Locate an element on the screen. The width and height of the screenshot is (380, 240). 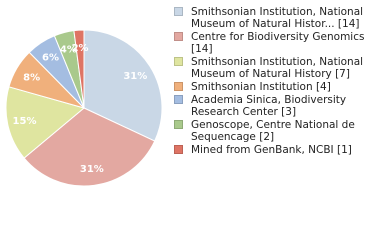
legend-label: Smithsonian Institution [4] is located at coordinates (261, 87).